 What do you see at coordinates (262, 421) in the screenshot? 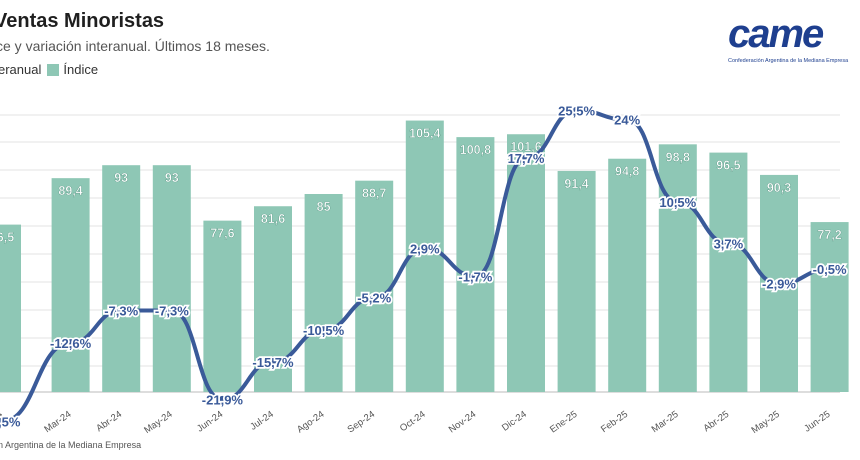
I see `x-tick-label: Jul-24` at bounding box center [262, 421].